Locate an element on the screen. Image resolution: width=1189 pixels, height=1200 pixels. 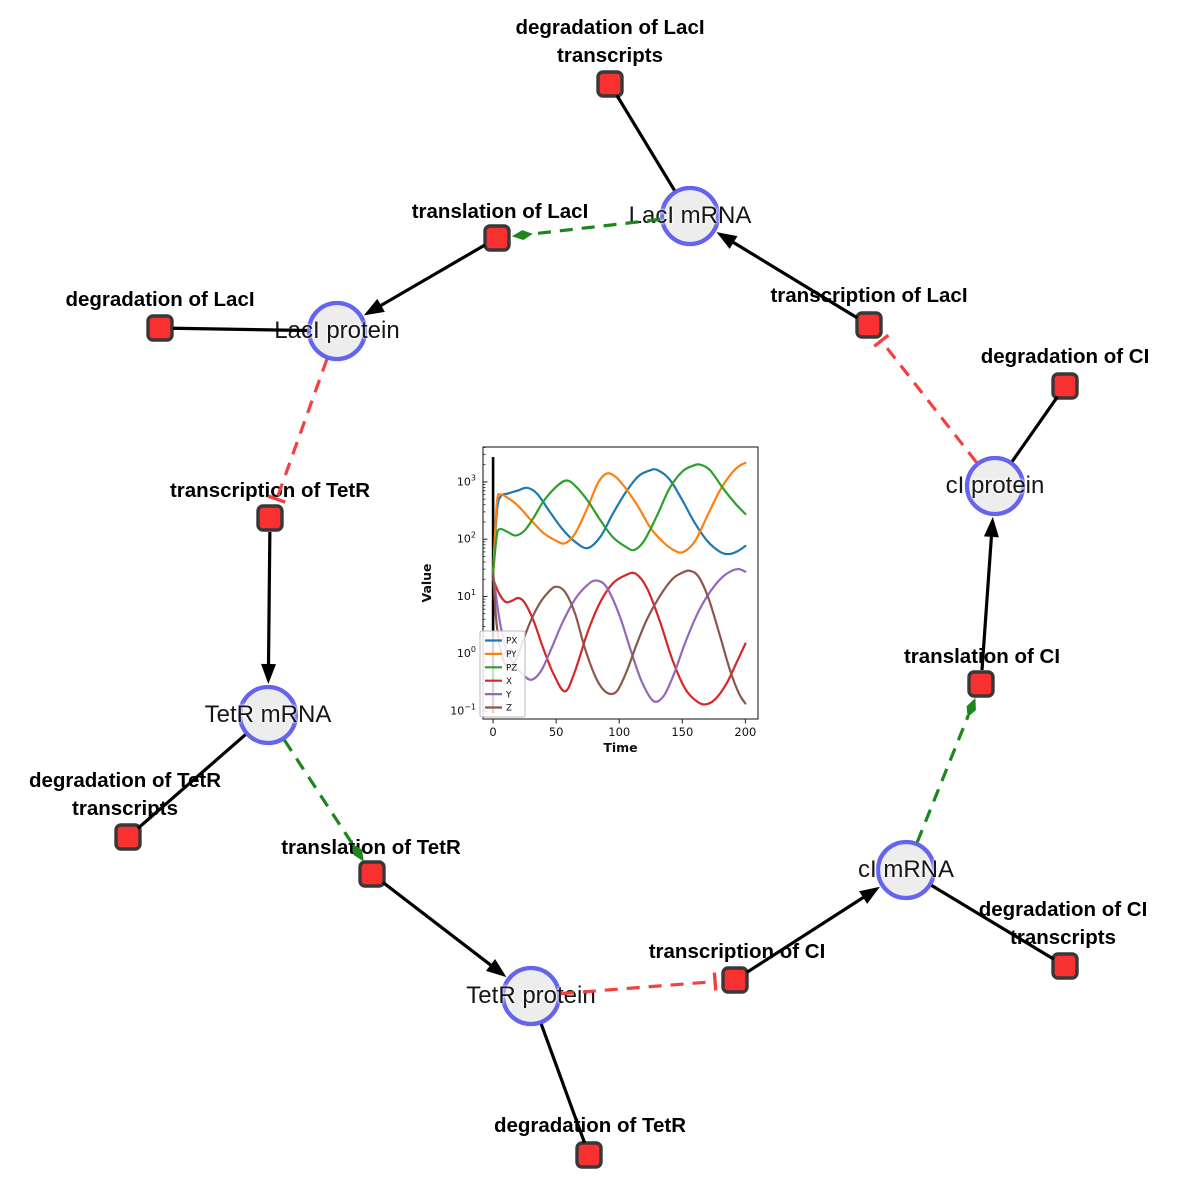
reaction-label-transcription-of-tetr: transcription of TetR is located at coordinates (270, 490).